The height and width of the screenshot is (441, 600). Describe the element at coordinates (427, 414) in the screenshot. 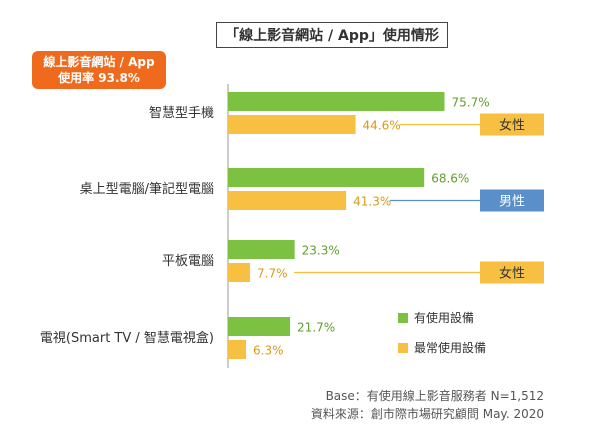

I see `footer-source: 資料來源：創市際市場研究顧問 May. 2020` at that location.